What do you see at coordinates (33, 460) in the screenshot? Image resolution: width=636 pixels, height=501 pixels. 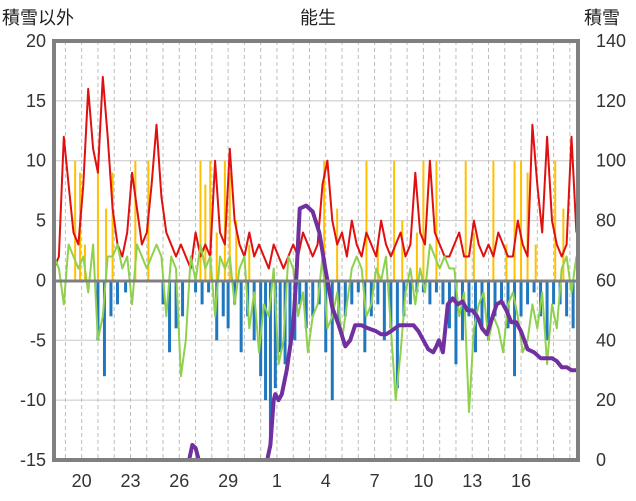 I see `left-tick-label: -15` at bounding box center [33, 460].